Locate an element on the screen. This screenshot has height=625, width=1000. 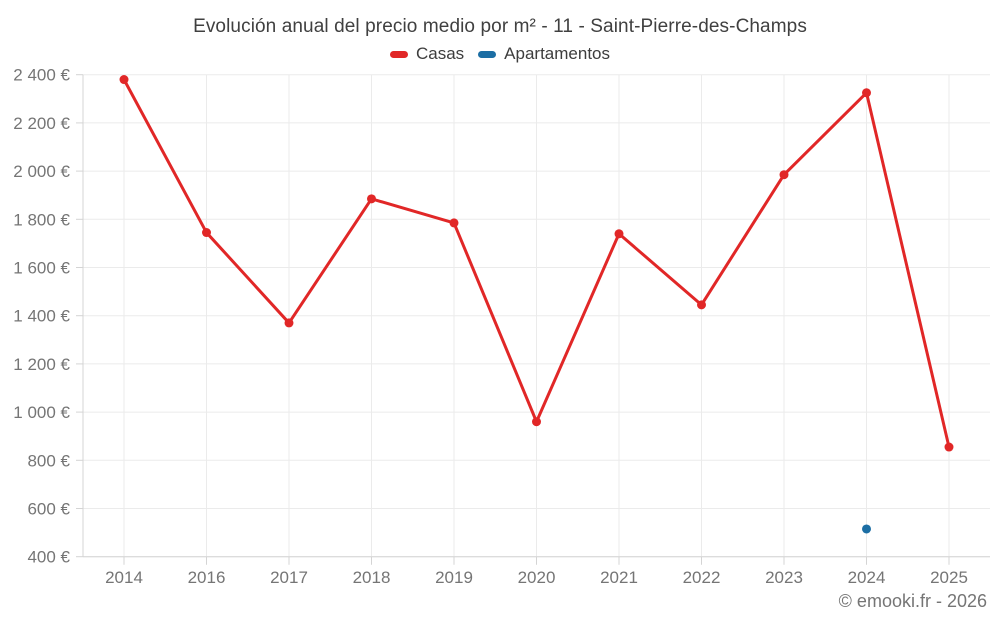
legend-item-apartamentos: Apartamentos is located at coordinates (544, 54).